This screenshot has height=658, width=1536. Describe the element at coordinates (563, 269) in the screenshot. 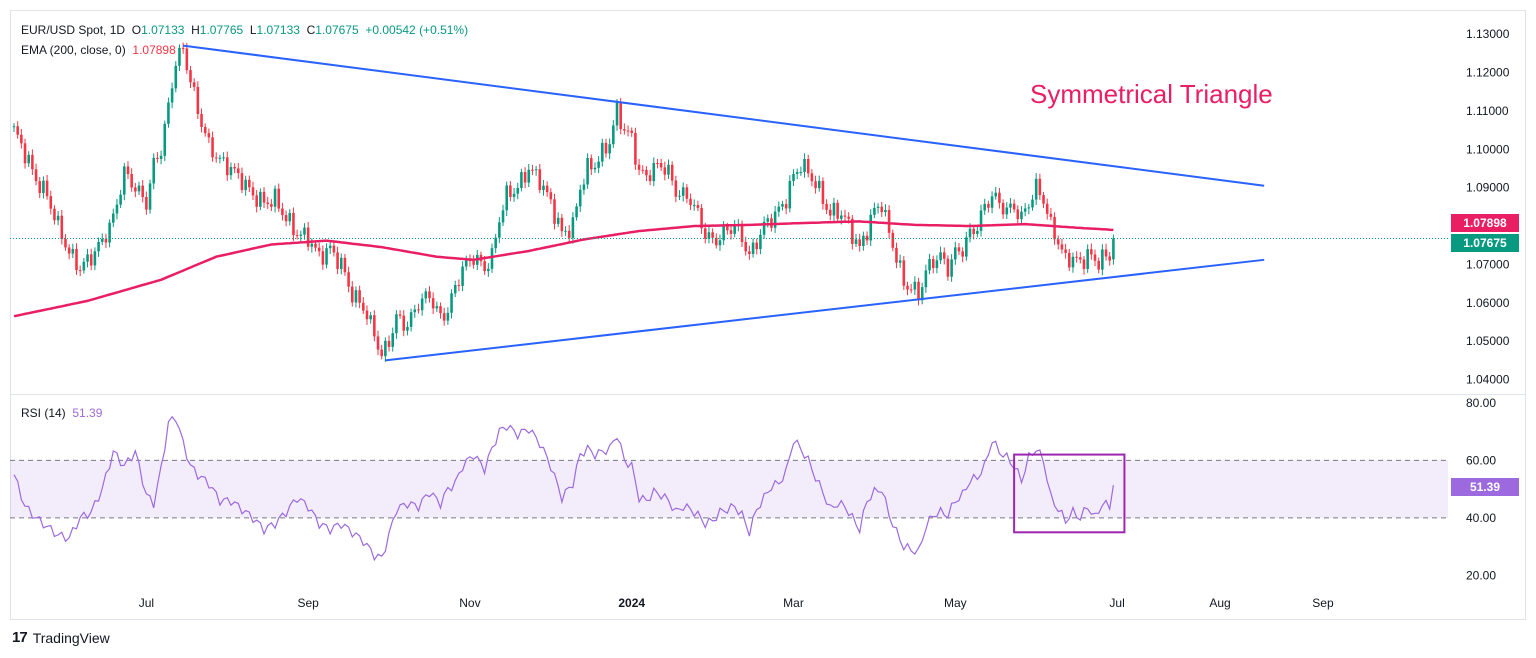

I see `ema-200-line` at that location.